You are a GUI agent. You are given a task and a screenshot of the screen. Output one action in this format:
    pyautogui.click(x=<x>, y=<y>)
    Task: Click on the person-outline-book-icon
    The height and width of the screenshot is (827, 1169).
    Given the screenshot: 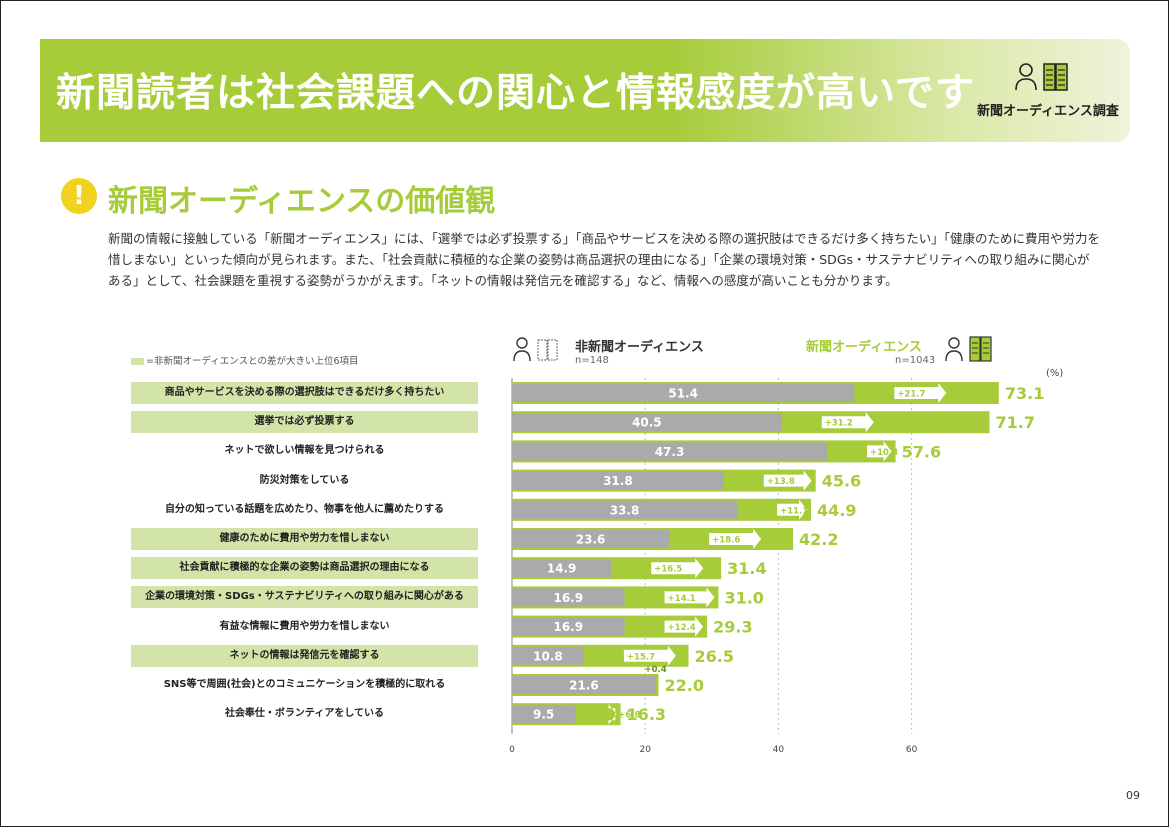 What is the action you would take?
    pyautogui.click(x=535, y=349)
    